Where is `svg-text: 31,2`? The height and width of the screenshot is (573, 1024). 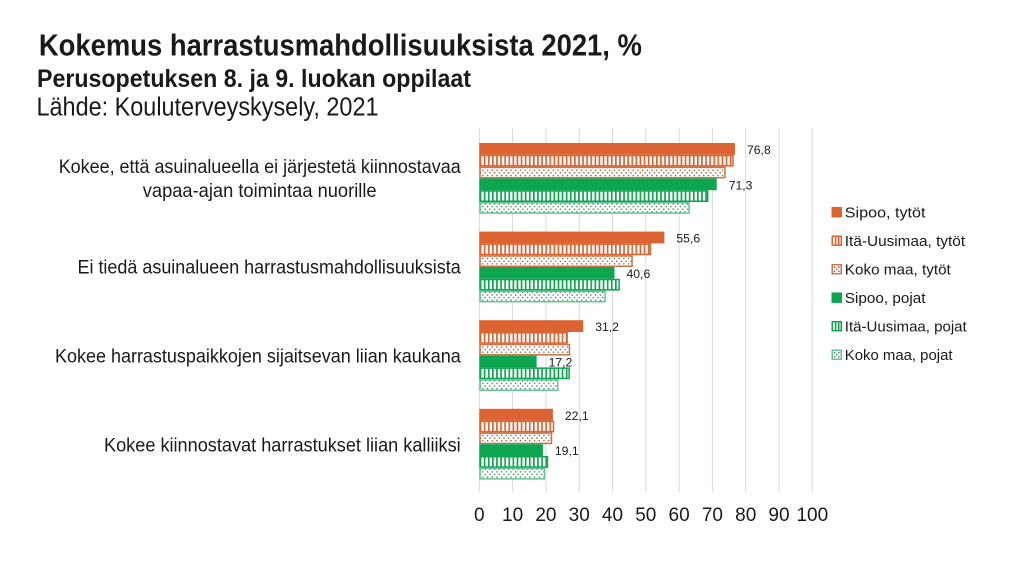
svg-text: 31,2 is located at coordinates (607, 327).